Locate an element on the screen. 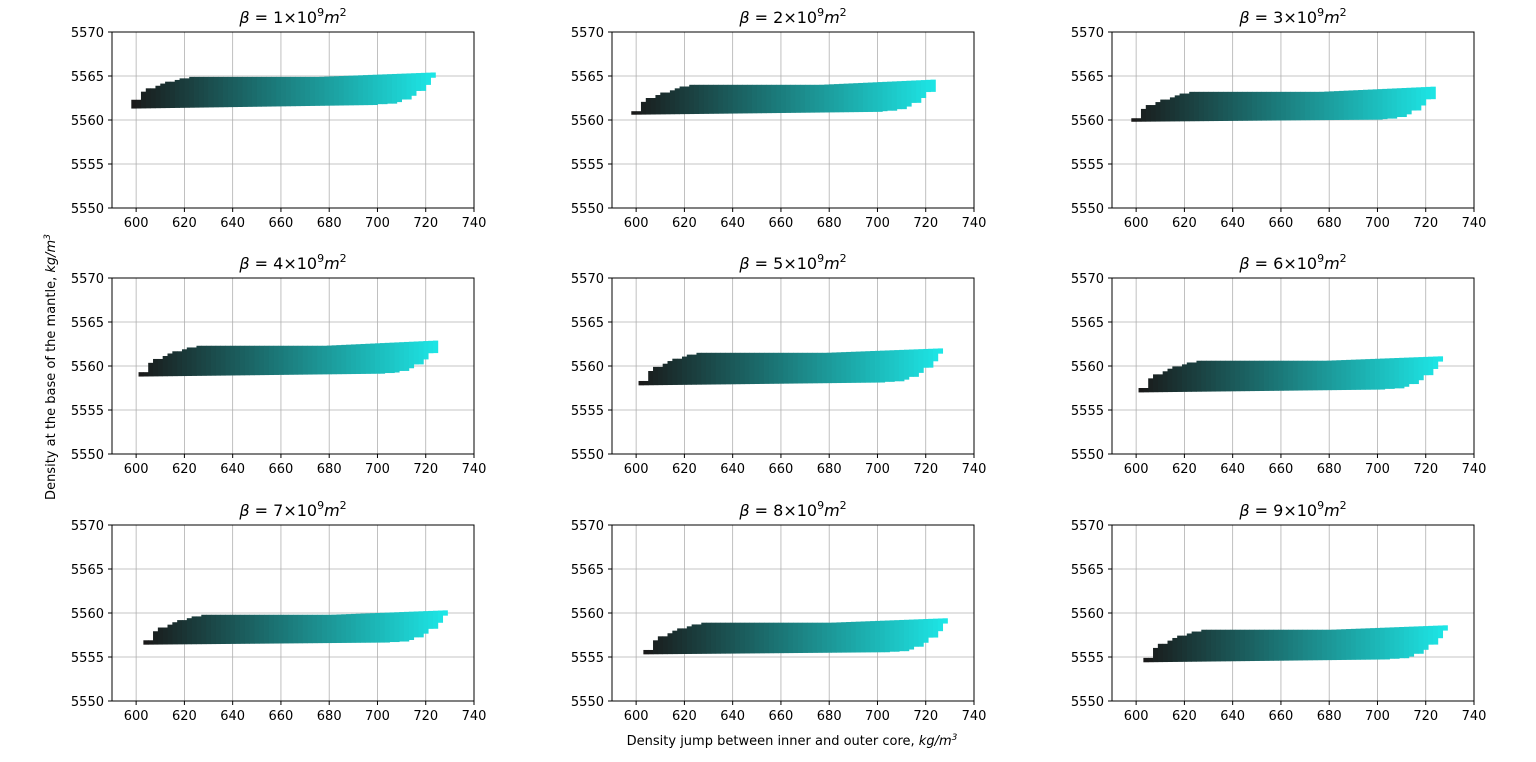 Image resolution: width=1536 pixels, height=762 pixels. panel-title-part: 2 is located at coordinates (343, 12).